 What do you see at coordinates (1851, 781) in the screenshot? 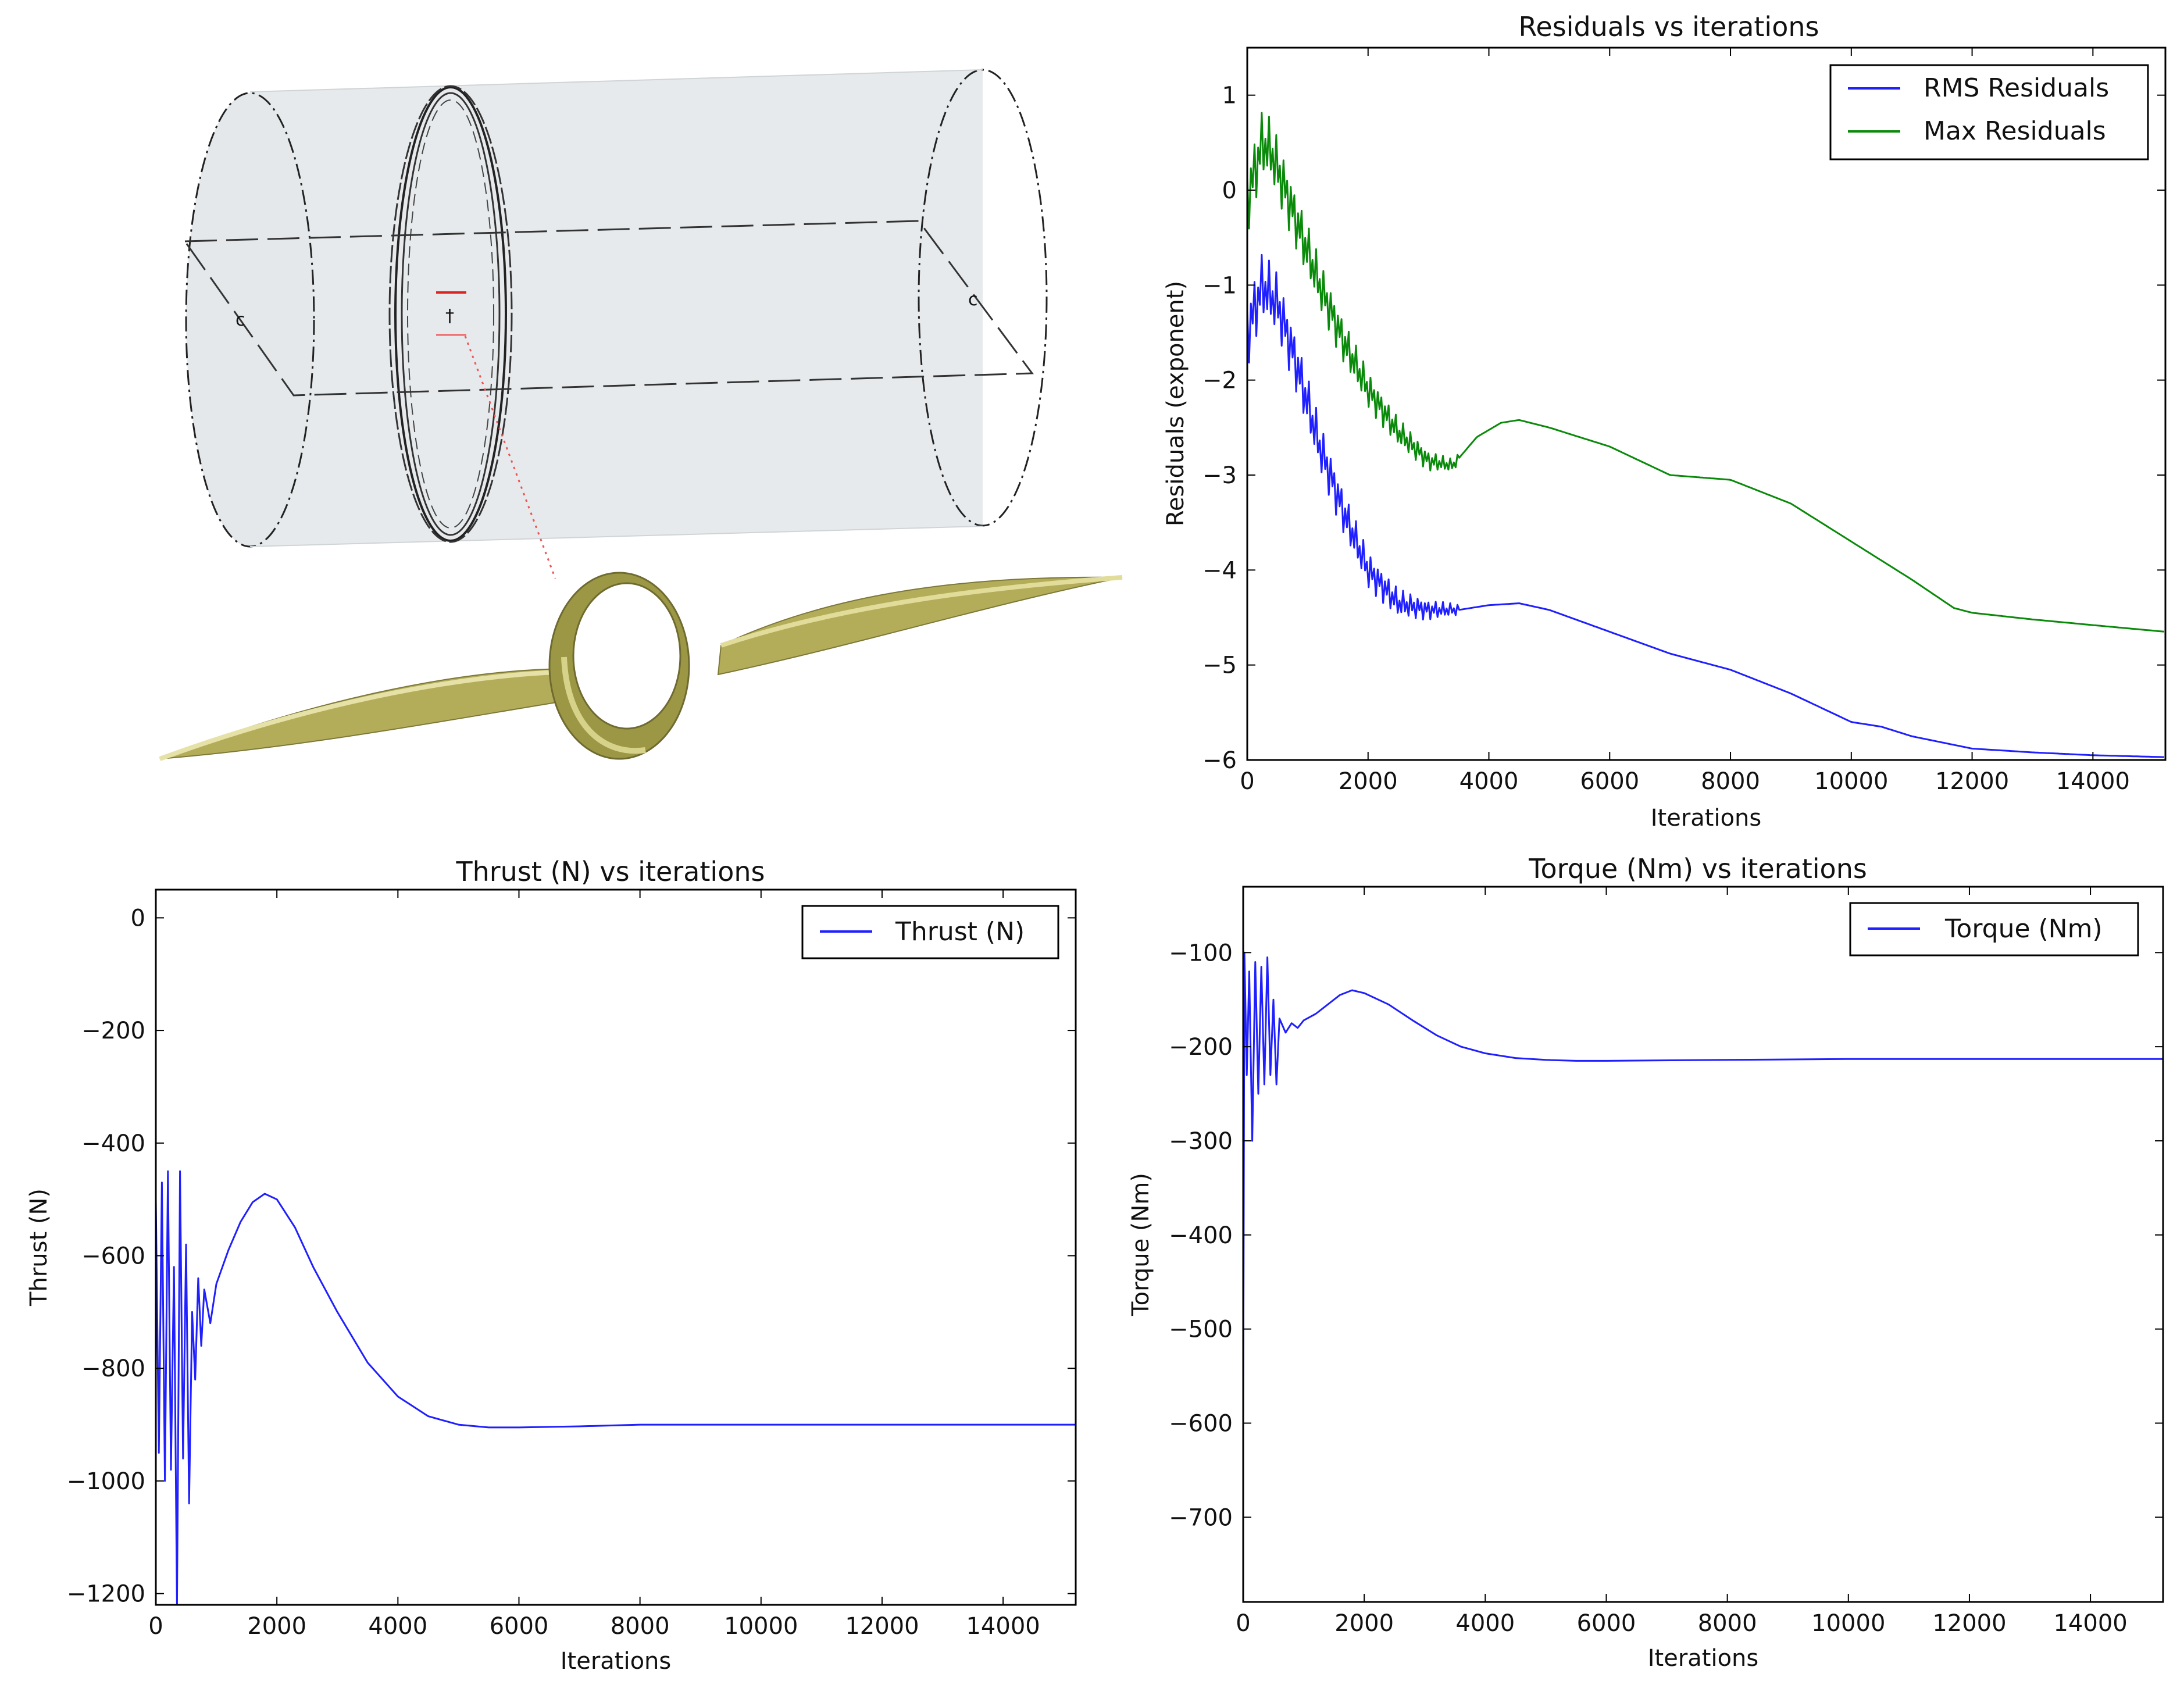
I see `residuals-xtick-label: 10000` at bounding box center [1851, 781].